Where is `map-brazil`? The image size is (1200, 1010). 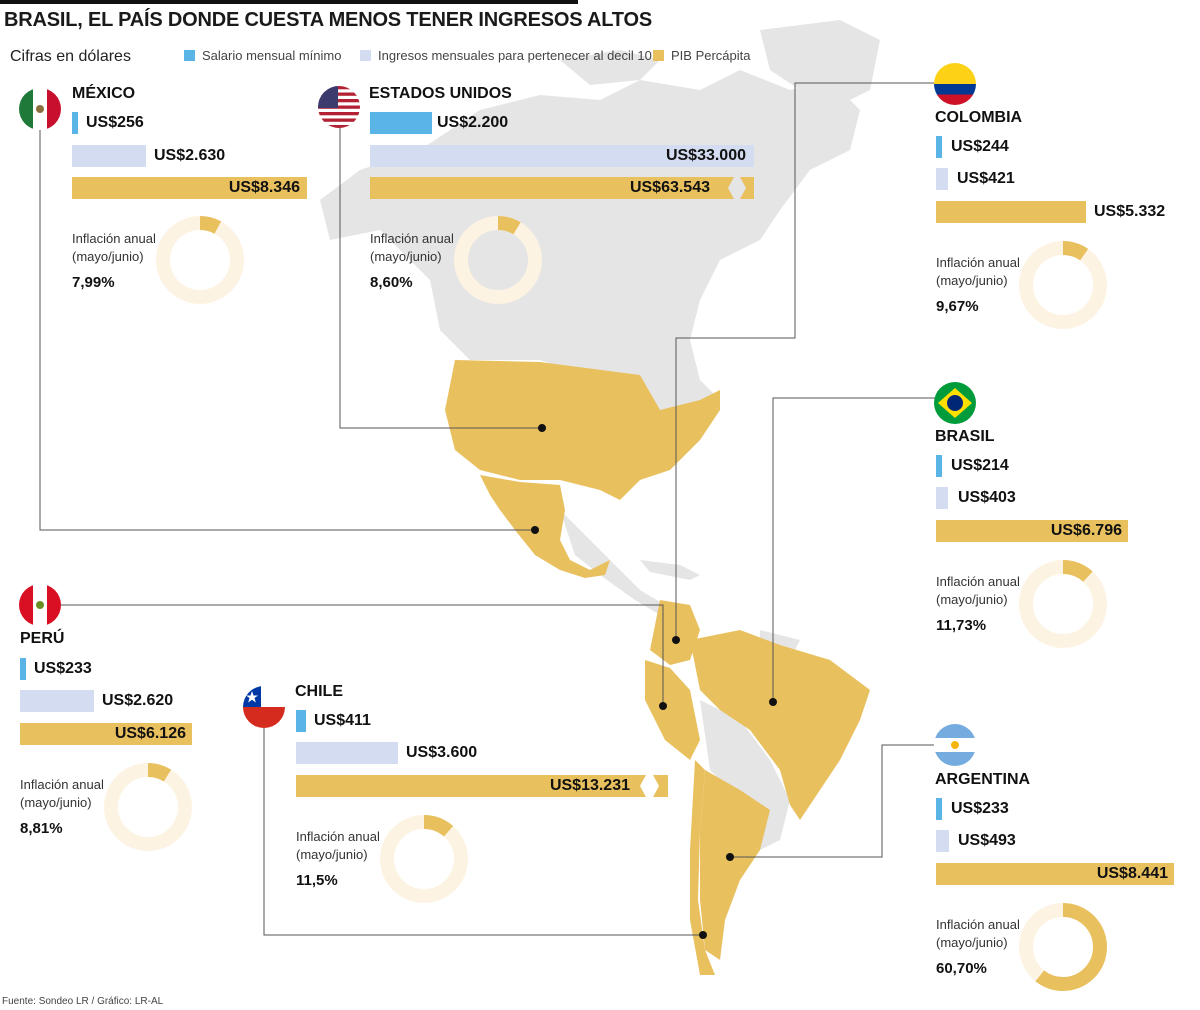 map-brazil is located at coordinates (780, 725).